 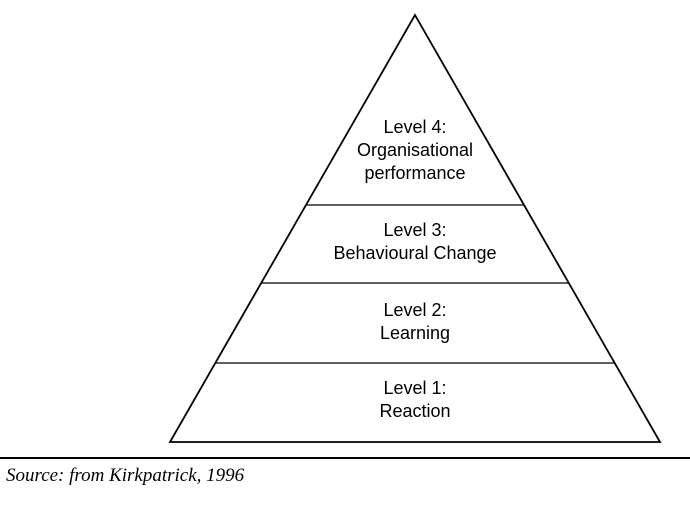 What do you see at coordinates (415, 310) in the screenshot?
I see `level-2-line-1: Level 2:` at bounding box center [415, 310].